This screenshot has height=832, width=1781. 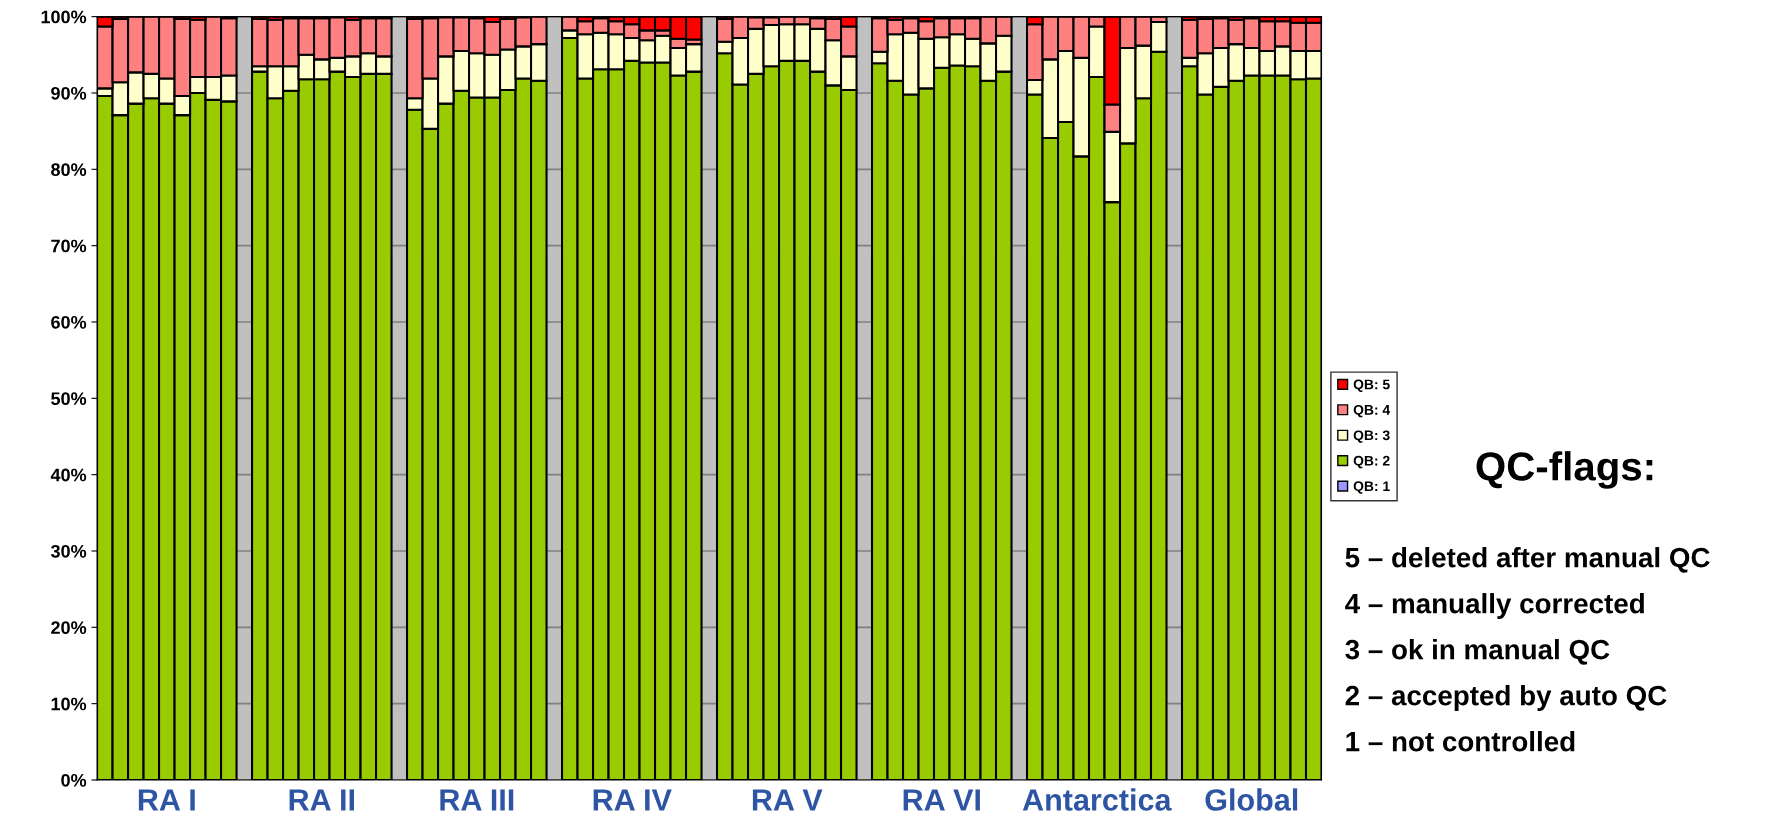 What do you see at coordinates (69, 93) in the screenshot?
I see `y-tick-label: 90%` at bounding box center [69, 93].